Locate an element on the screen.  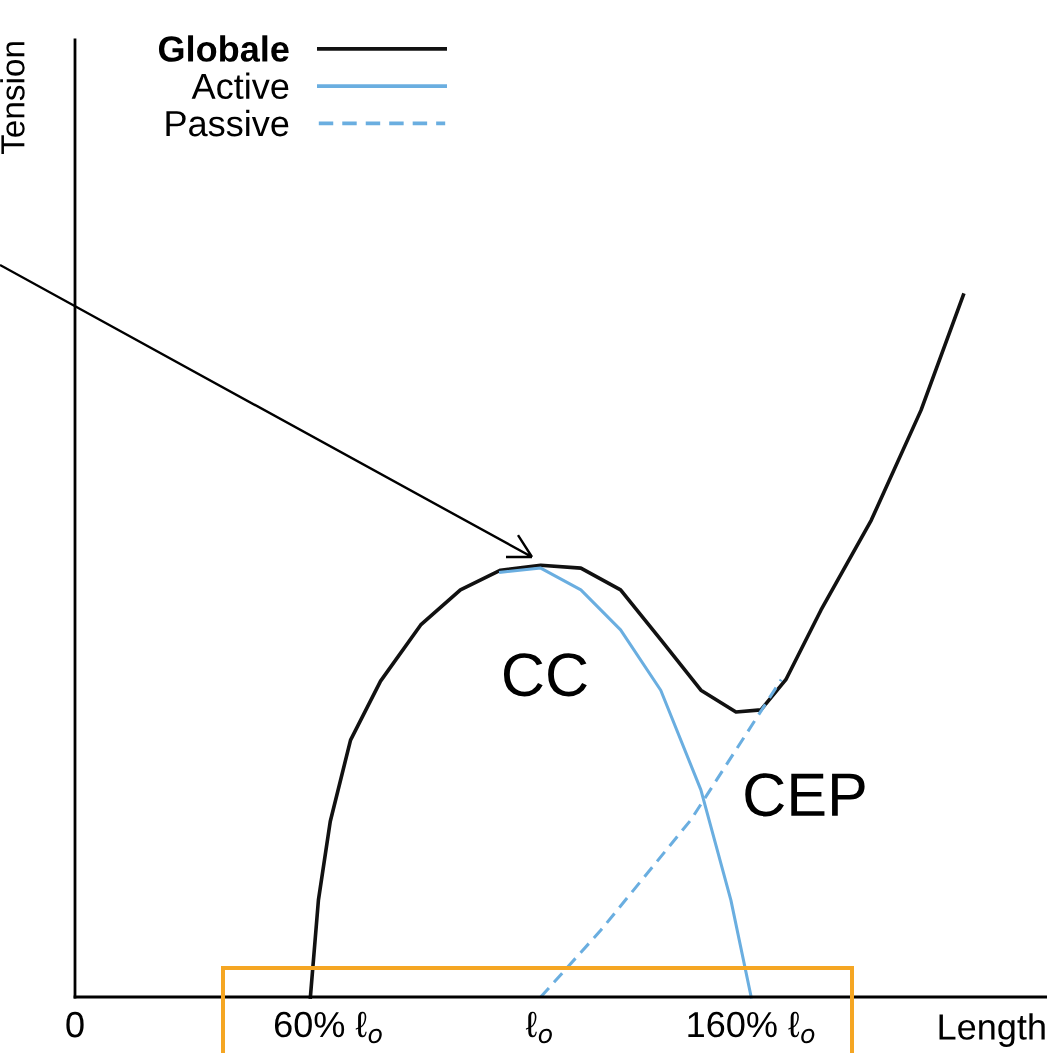
legend-label: Active is located at coordinates (240, 86).